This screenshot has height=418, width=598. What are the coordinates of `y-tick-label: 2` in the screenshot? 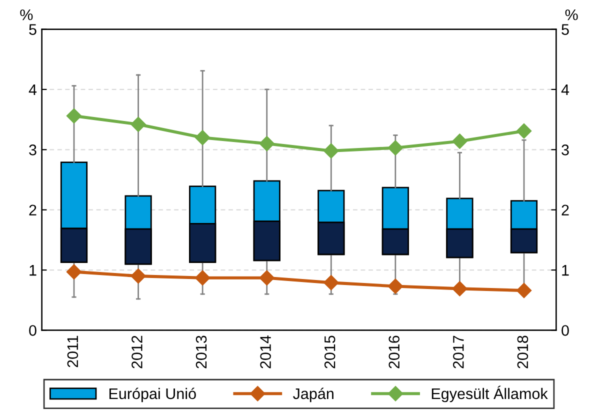 It's located at (32, 210).